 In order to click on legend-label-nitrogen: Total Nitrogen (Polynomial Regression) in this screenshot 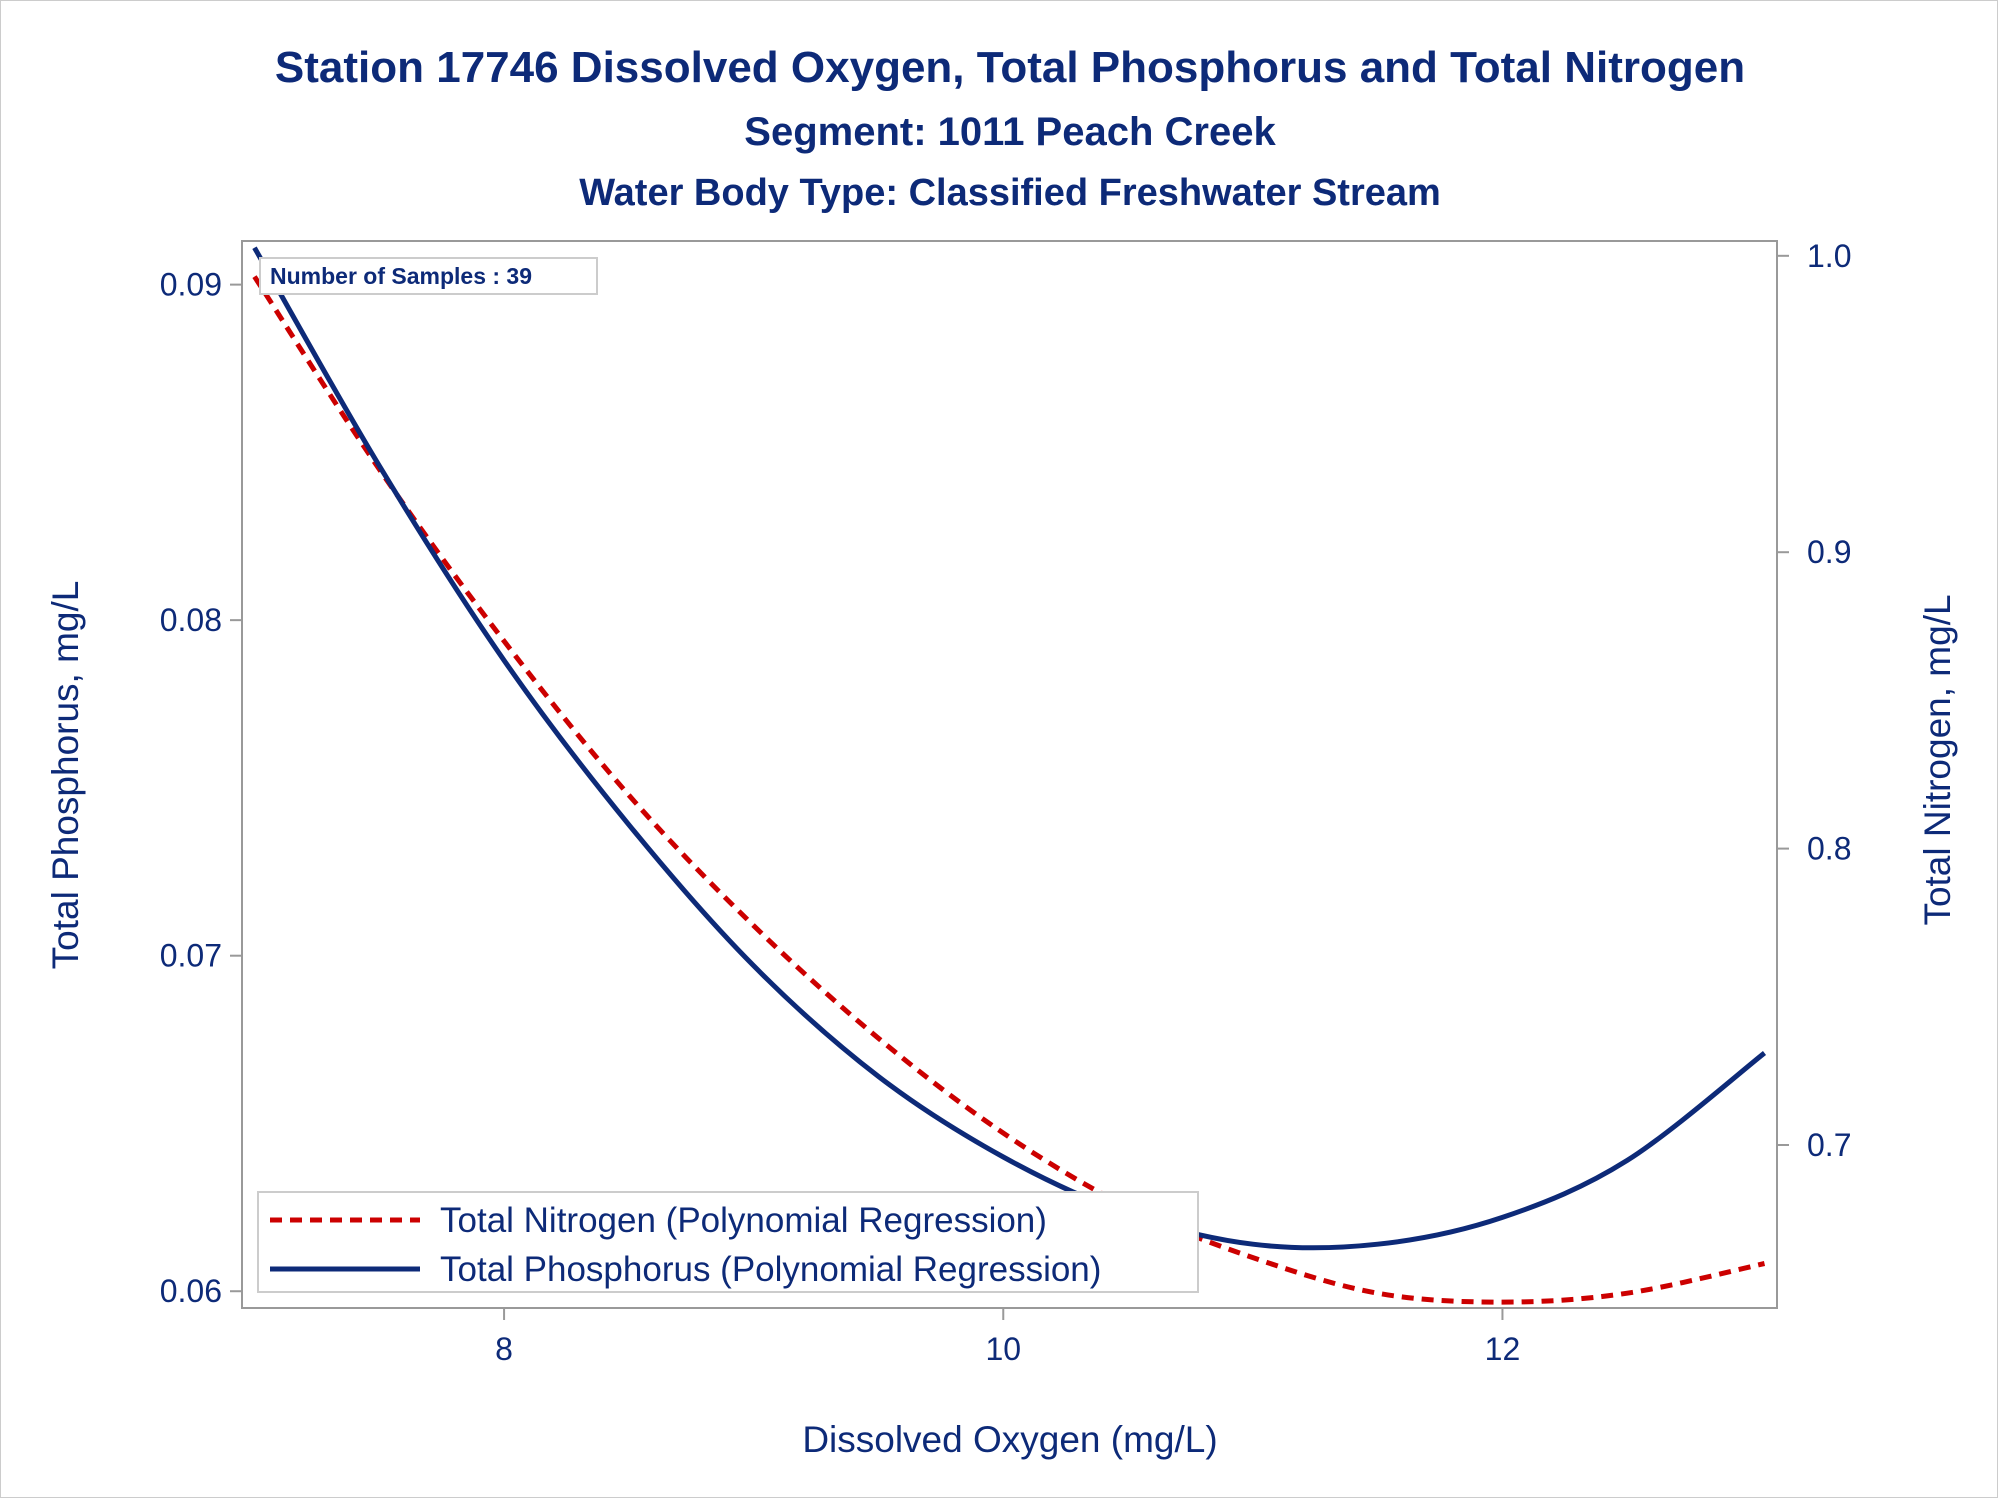, I will do `click(743, 1220)`.